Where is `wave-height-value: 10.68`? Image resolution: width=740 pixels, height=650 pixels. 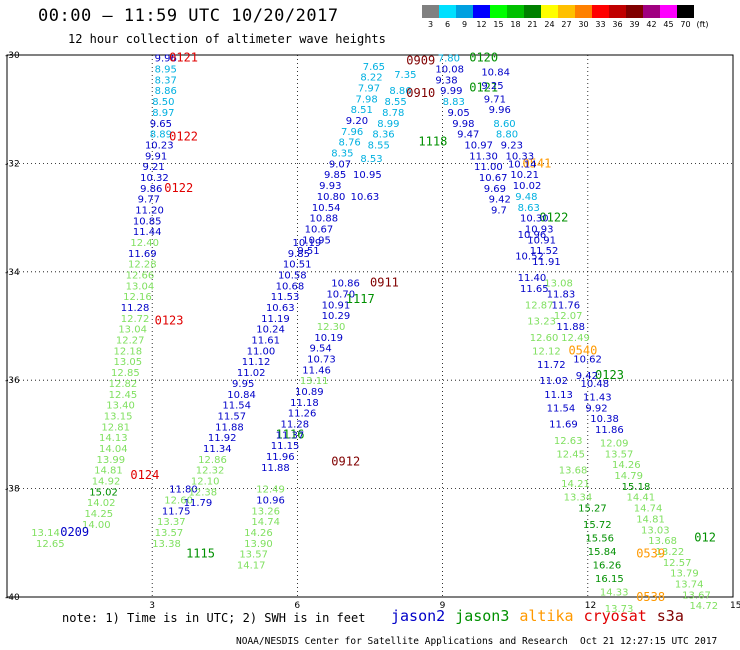 wave-height-value: 10.68 is located at coordinates (290, 286).